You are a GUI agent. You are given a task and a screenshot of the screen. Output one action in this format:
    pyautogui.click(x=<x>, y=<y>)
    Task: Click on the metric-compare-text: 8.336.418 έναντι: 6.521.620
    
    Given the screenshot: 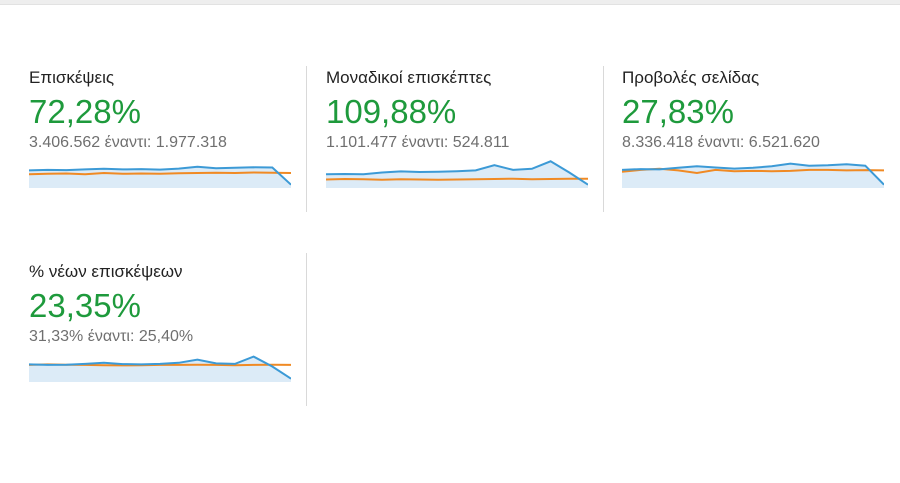 What is the action you would take?
    pyautogui.click(x=721, y=142)
    